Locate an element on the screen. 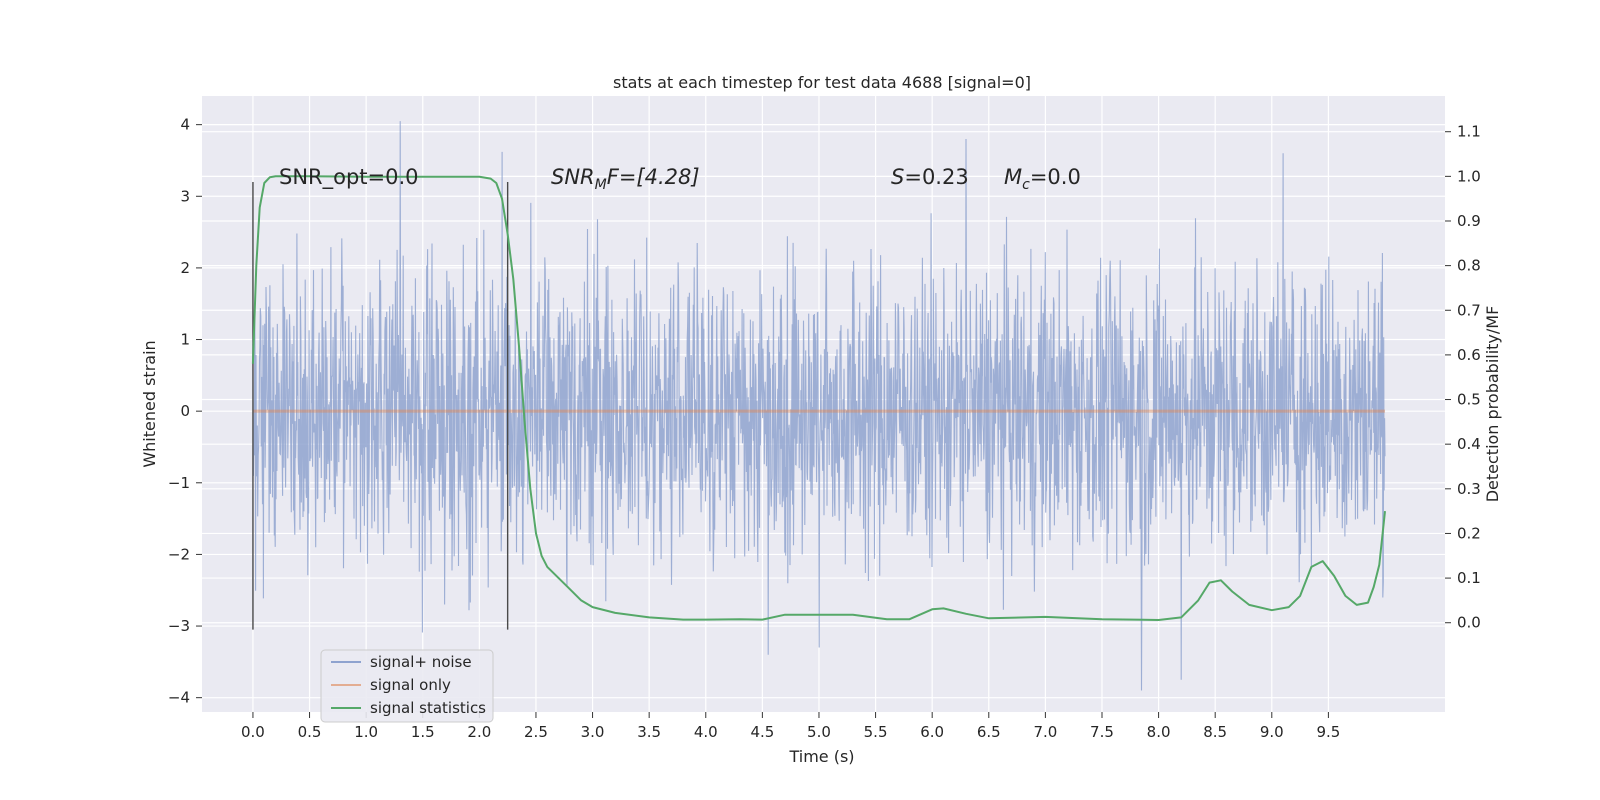 This screenshot has height=800, width=1600. legend-box is located at coordinates (407, 686).